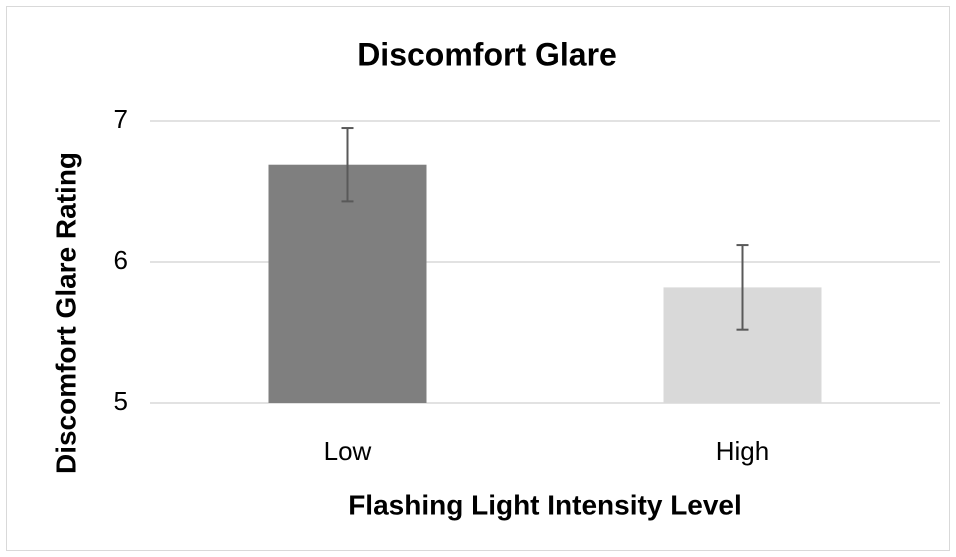  I want to click on chart-title: Discomfort Glare, so click(487, 54).